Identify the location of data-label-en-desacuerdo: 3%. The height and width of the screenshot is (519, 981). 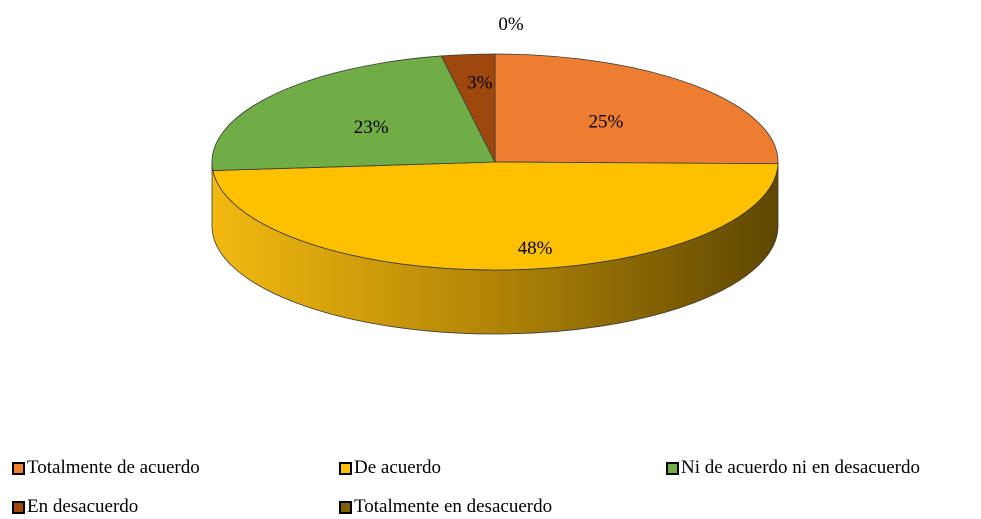
(480, 82).